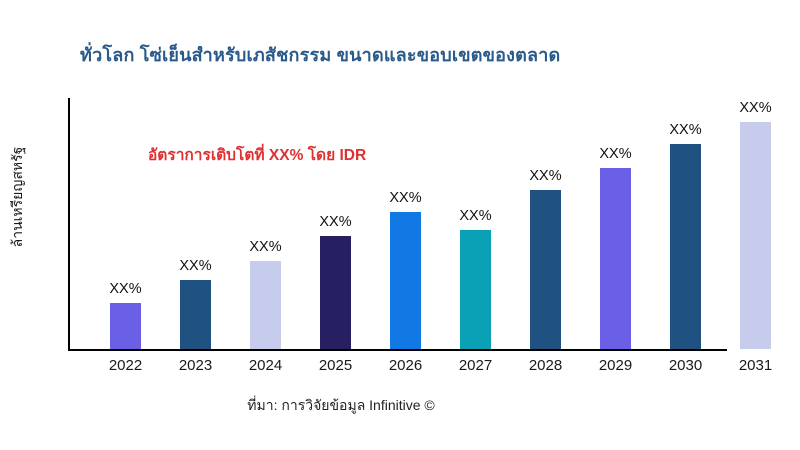 The height and width of the screenshot is (450, 800). What do you see at coordinates (405, 365) in the screenshot?
I see `x-tick-label: 2026` at bounding box center [405, 365].